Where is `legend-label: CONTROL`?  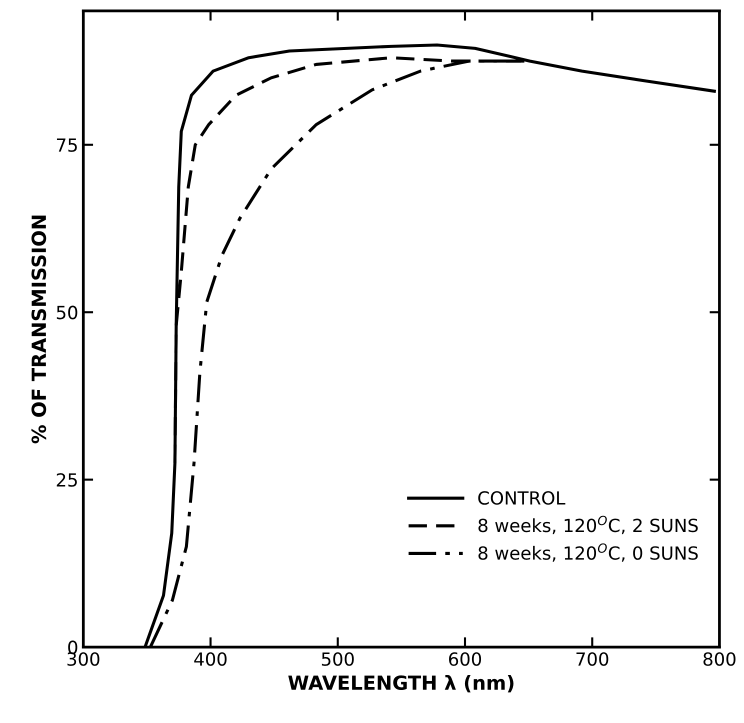 legend-label: CONTROL is located at coordinates (522, 498).